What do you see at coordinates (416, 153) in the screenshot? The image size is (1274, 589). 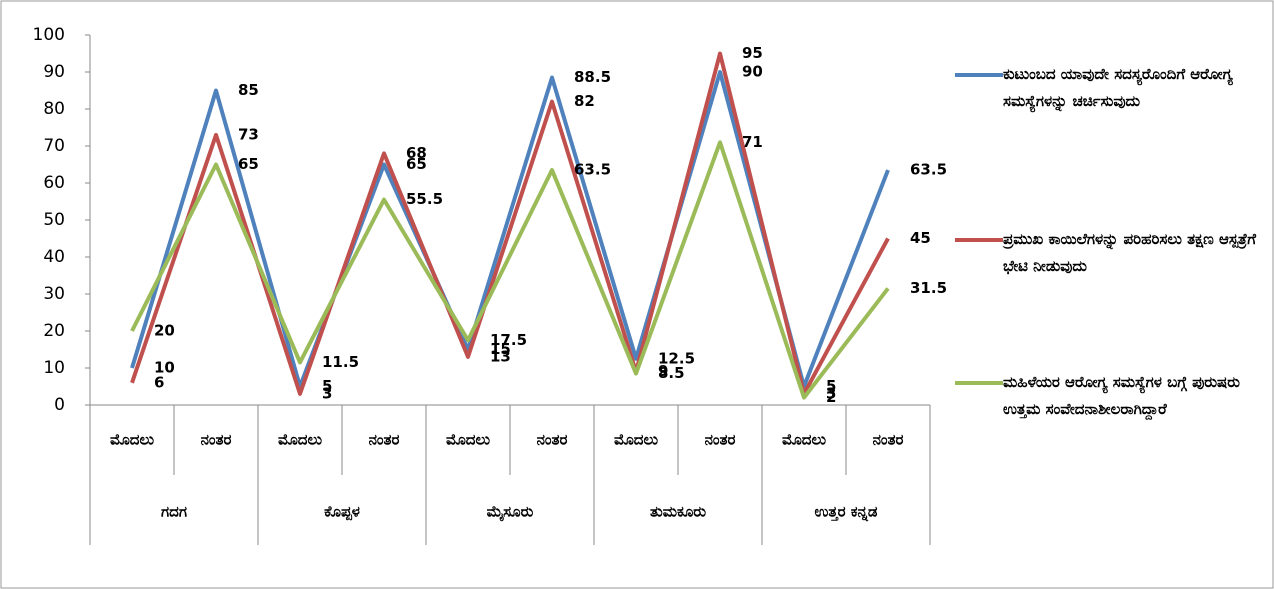 I see `data-label: 68` at bounding box center [416, 153].